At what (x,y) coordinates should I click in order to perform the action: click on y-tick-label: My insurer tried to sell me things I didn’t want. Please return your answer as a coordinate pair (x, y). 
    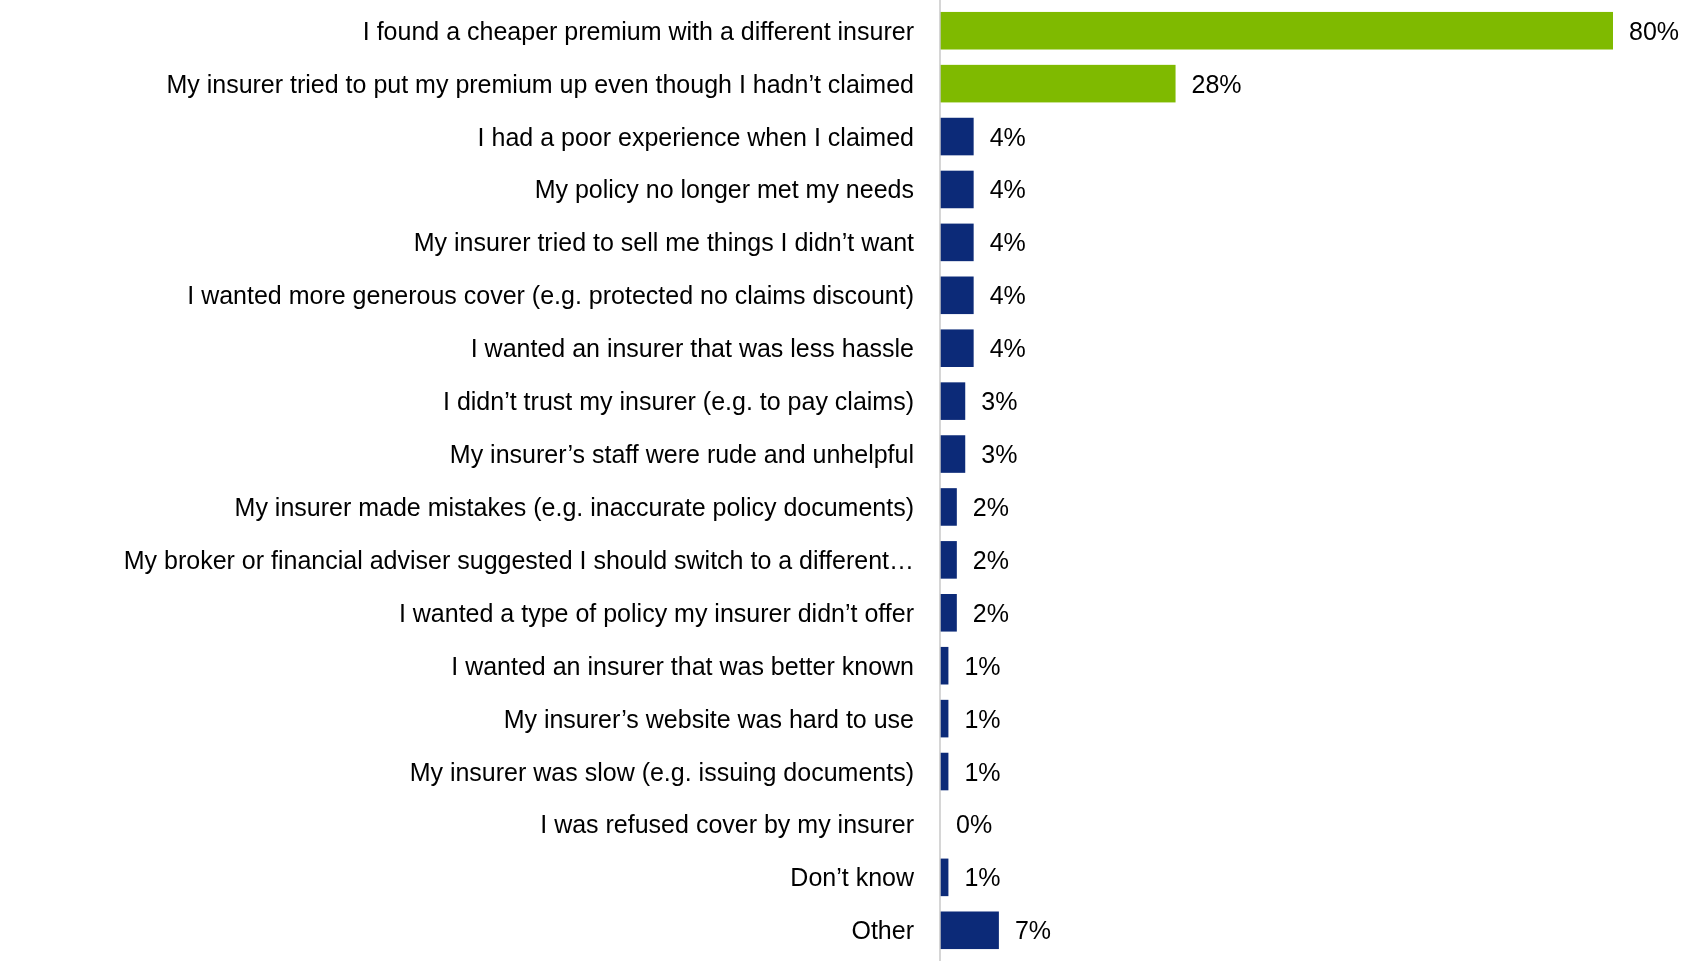
    Looking at the image, I should click on (664, 242).